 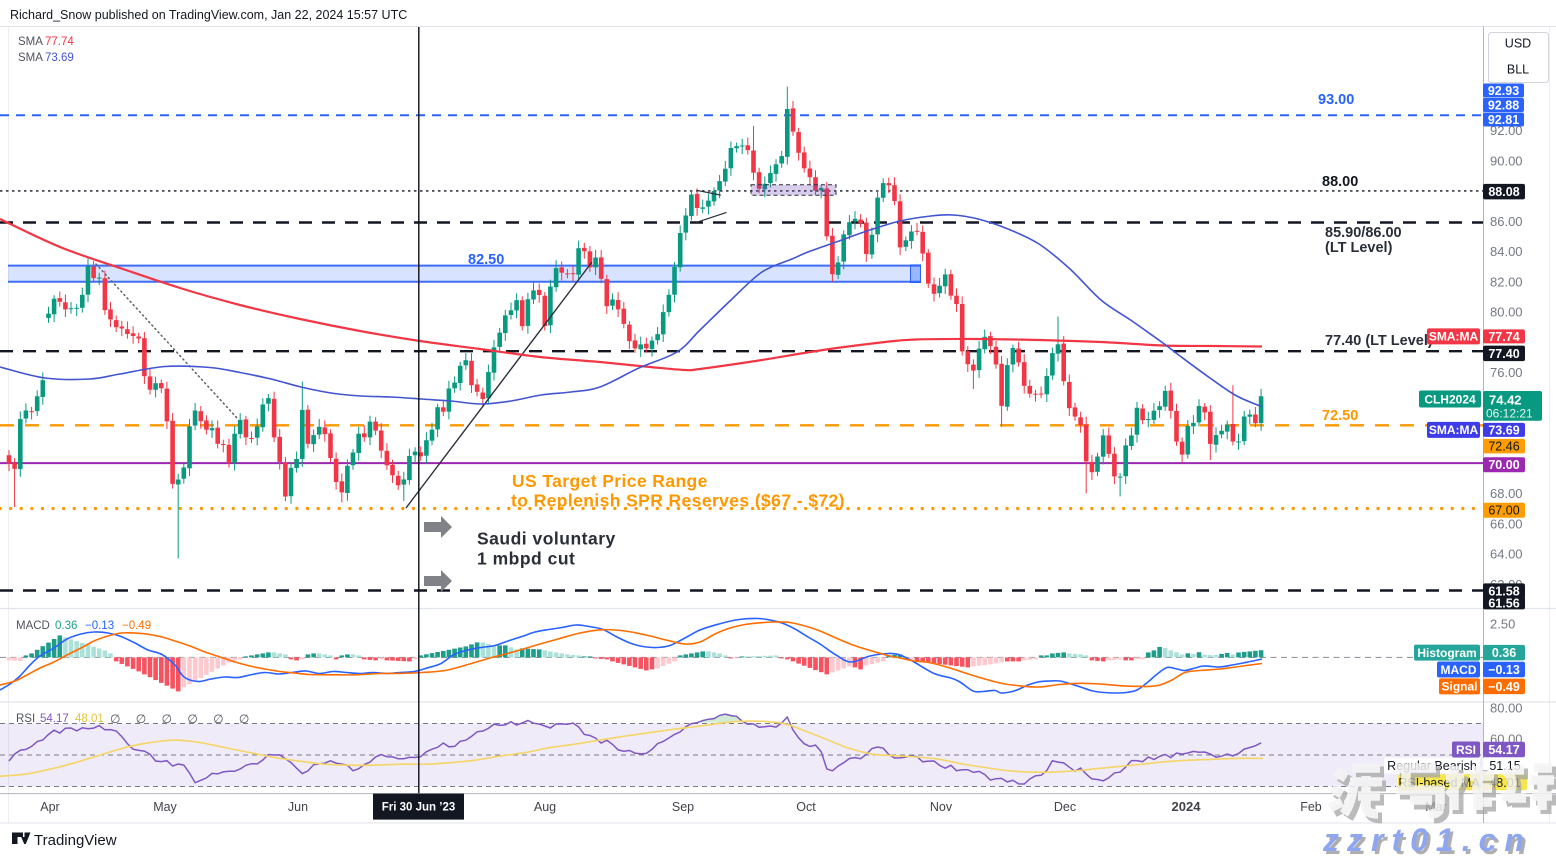 I want to click on svg-text: 64.00, so click(x=1506, y=554).